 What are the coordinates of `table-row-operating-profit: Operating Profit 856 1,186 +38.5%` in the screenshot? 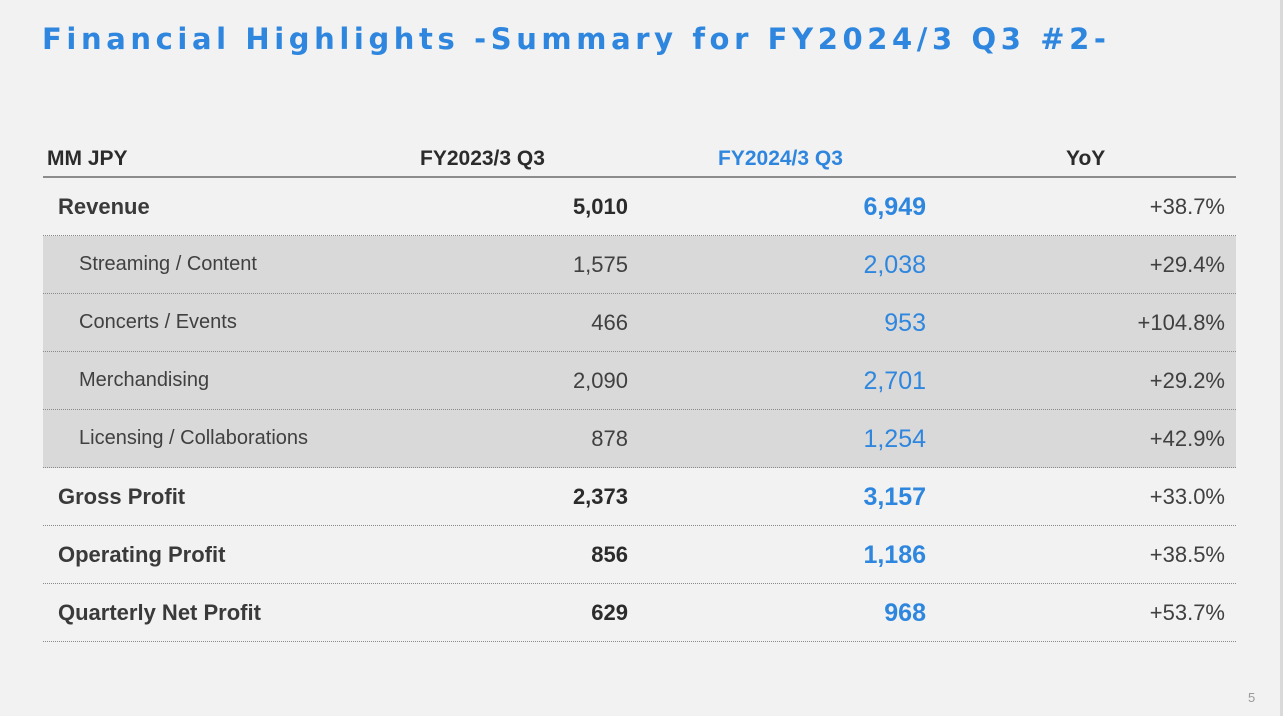 It's located at (639, 555).